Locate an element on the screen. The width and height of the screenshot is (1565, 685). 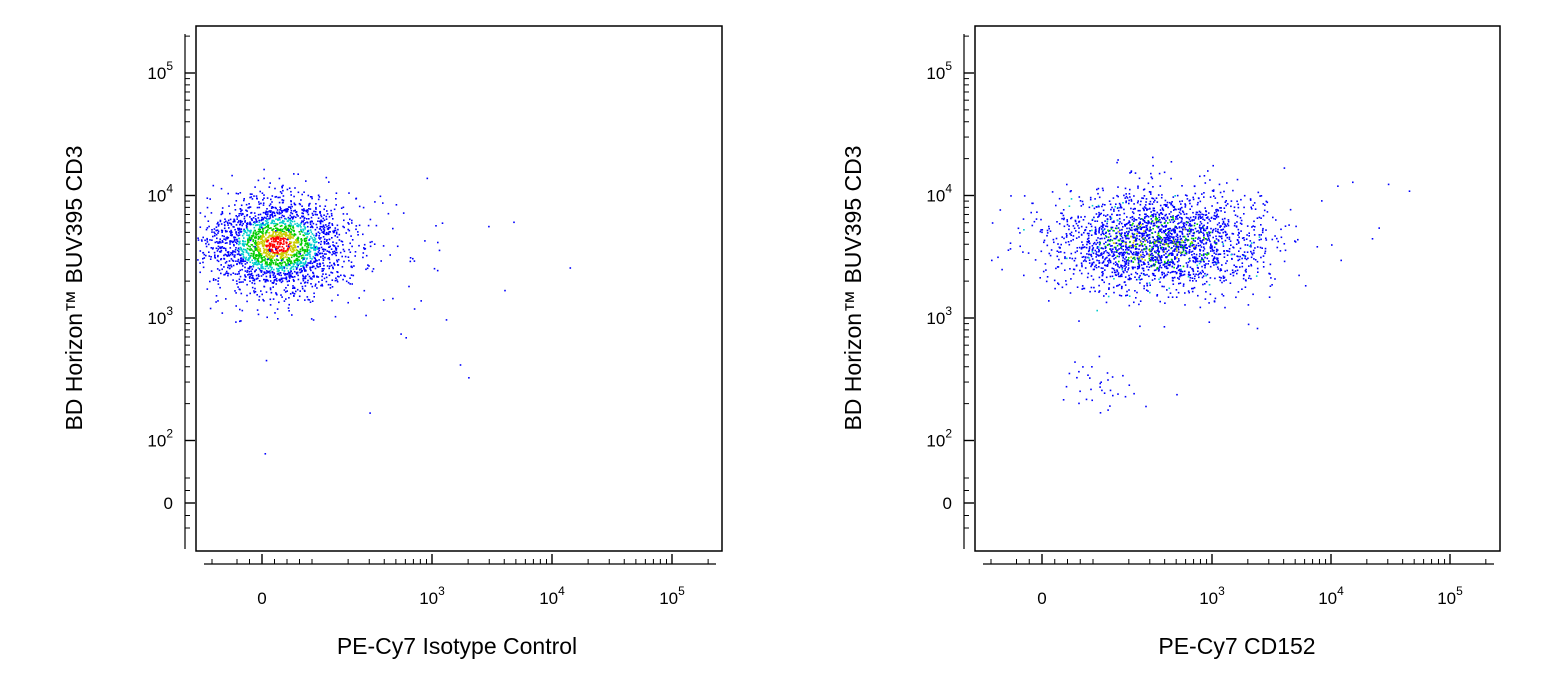
y-axis-title: BD Horizon™ BUV395 CD3 is located at coordinates (853, 287).